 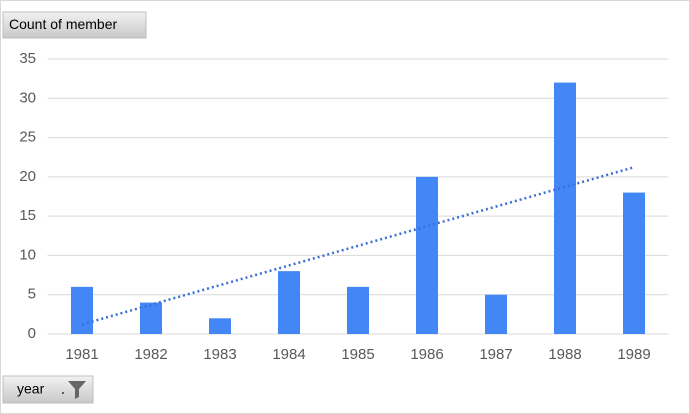 What do you see at coordinates (32, 294) in the screenshot?
I see `y-tick-label: 5` at bounding box center [32, 294].